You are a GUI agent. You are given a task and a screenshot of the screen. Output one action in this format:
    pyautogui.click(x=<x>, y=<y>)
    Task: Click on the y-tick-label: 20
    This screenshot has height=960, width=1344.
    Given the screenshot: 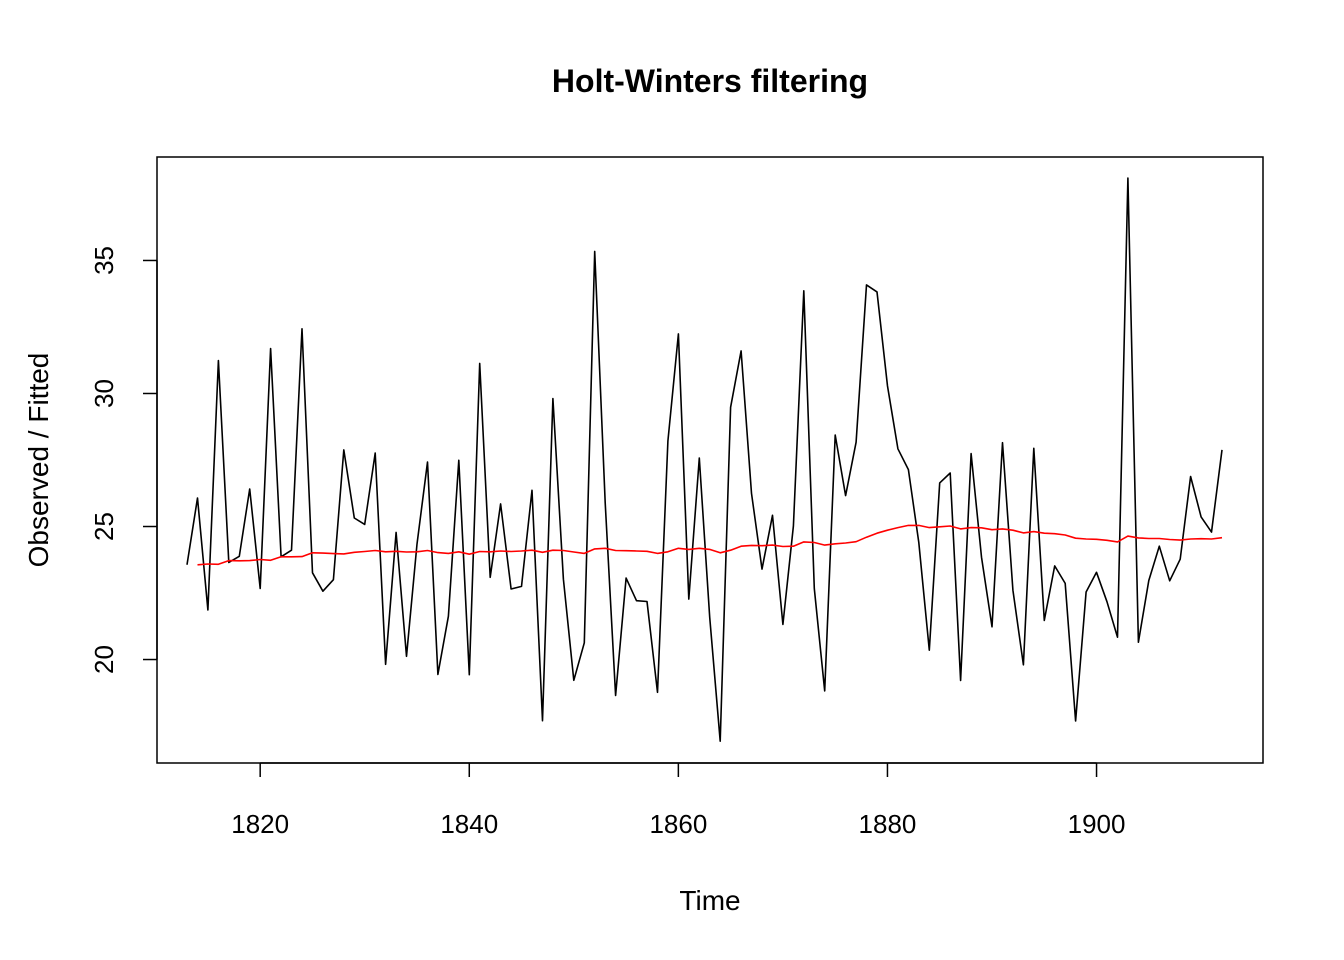 What is the action you would take?
    pyautogui.click(x=104, y=659)
    